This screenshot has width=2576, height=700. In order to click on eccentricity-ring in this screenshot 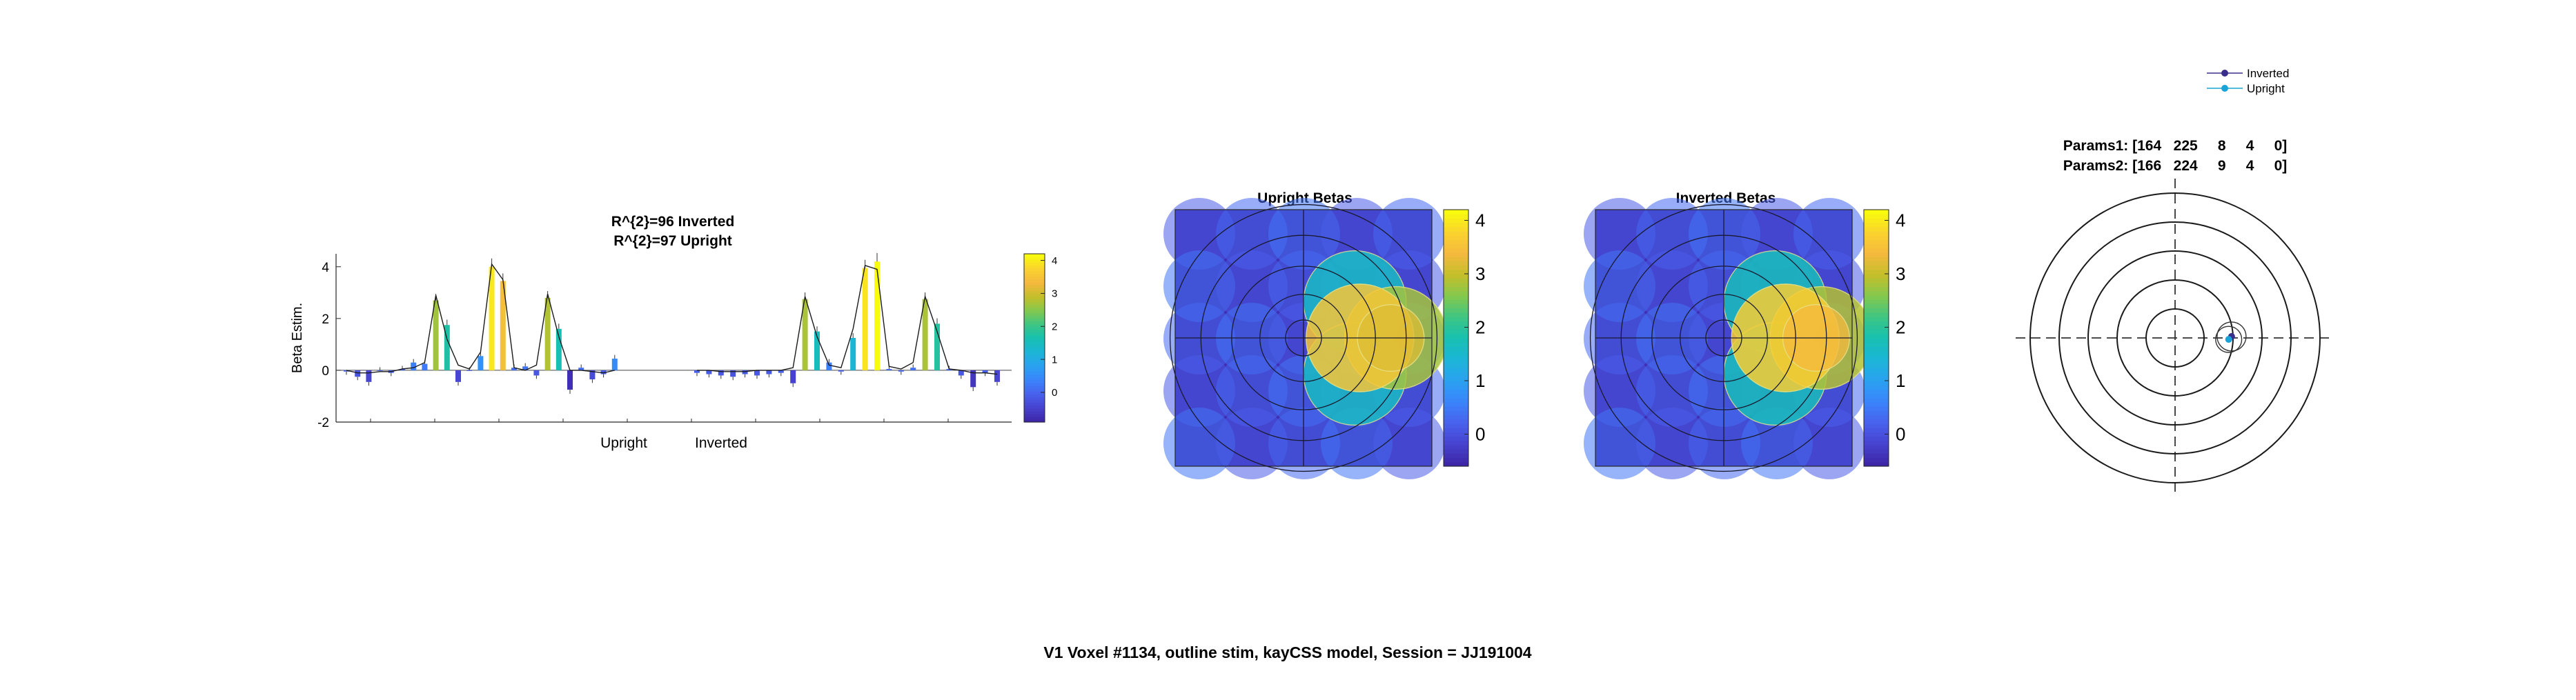, I will do `click(2175, 337)`.